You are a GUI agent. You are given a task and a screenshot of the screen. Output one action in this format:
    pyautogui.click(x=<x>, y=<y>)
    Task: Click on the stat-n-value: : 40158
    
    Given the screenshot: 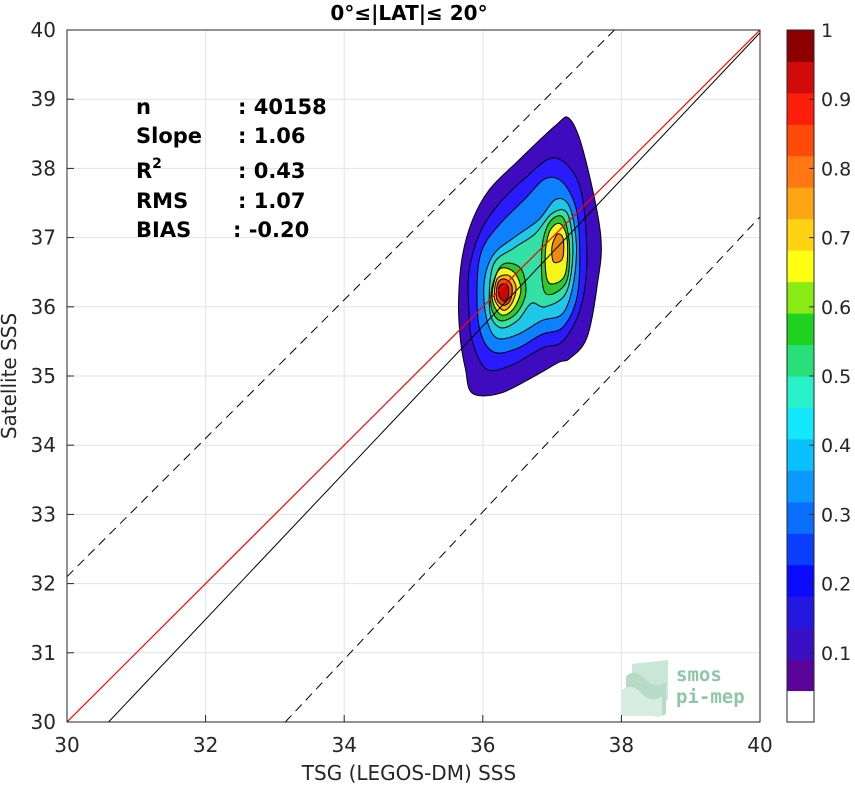 What is the action you would take?
    pyautogui.click(x=282, y=107)
    